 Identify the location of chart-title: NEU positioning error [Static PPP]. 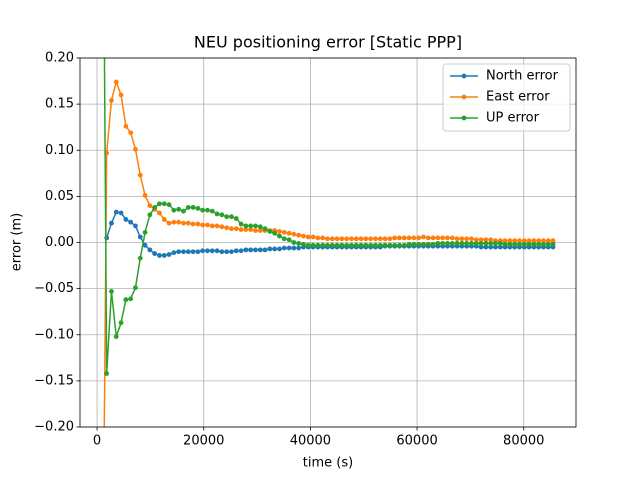
(328, 42).